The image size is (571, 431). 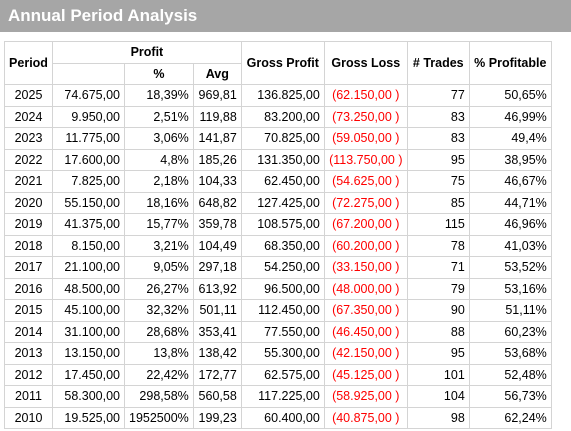 I want to click on header-pct: %, so click(x=159, y=73).